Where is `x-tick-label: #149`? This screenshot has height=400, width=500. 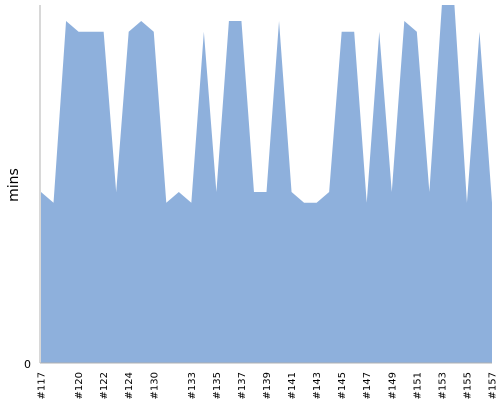 x-tick-label: #149 is located at coordinates (392, 385).